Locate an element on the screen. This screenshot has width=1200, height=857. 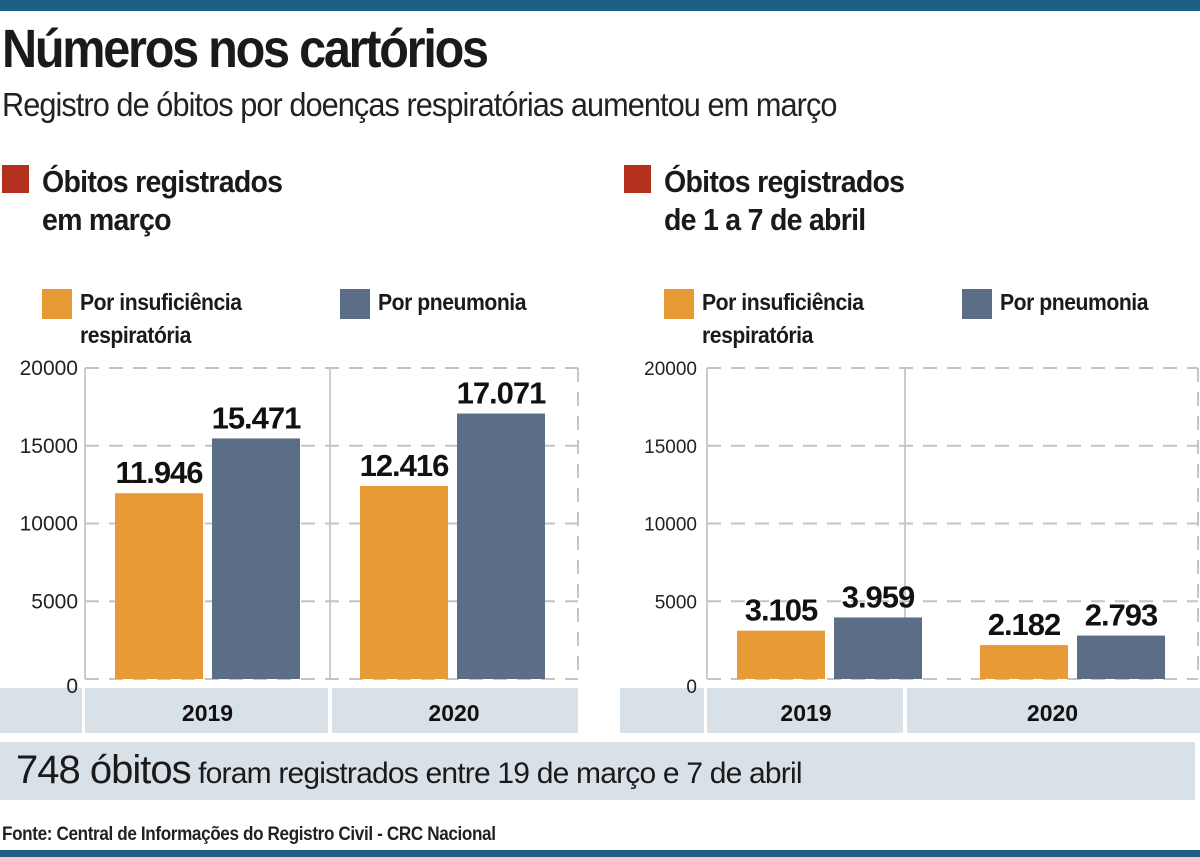
data-label: 2.793 is located at coordinates (1121, 615).